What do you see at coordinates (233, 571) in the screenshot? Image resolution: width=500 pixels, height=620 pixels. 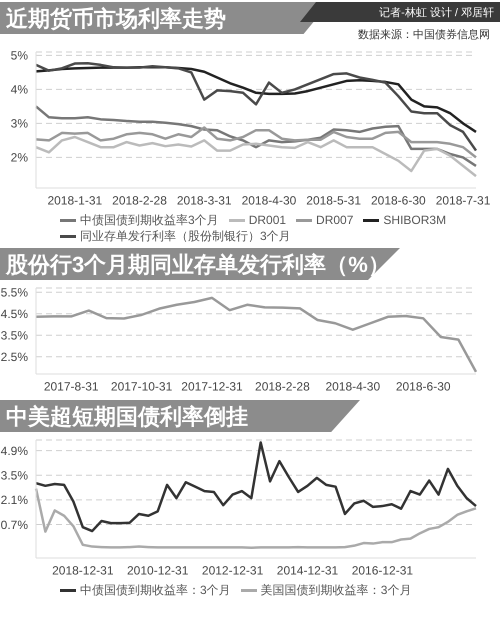 I see `x-tick-label: 2012-12-31` at bounding box center [233, 571].